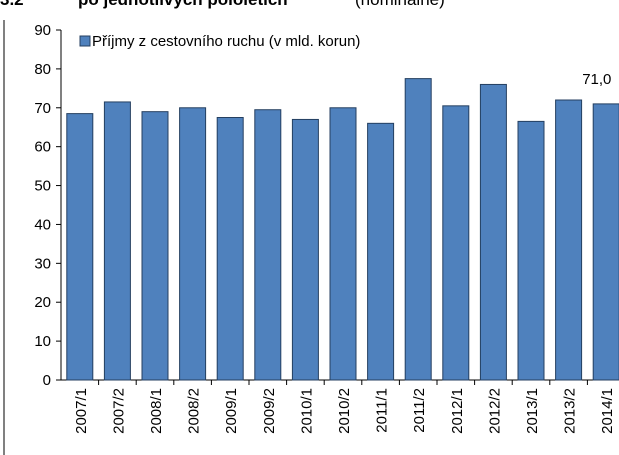 The width and height of the screenshot is (619, 455). What do you see at coordinates (344, 411) in the screenshot?
I see `x-tick-label: 2010/2` at bounding box center [344, 411].